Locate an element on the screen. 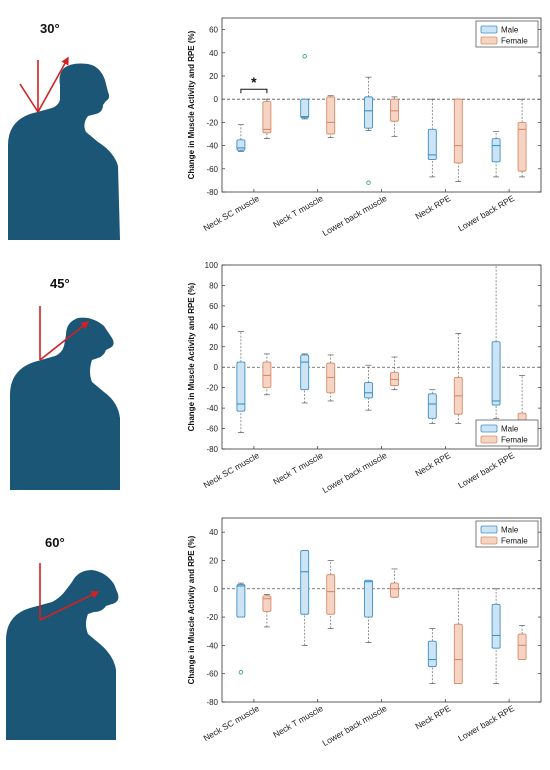 This screenshot has width=550, height=770. legend-label: Female is located at coordinates (514, 440).